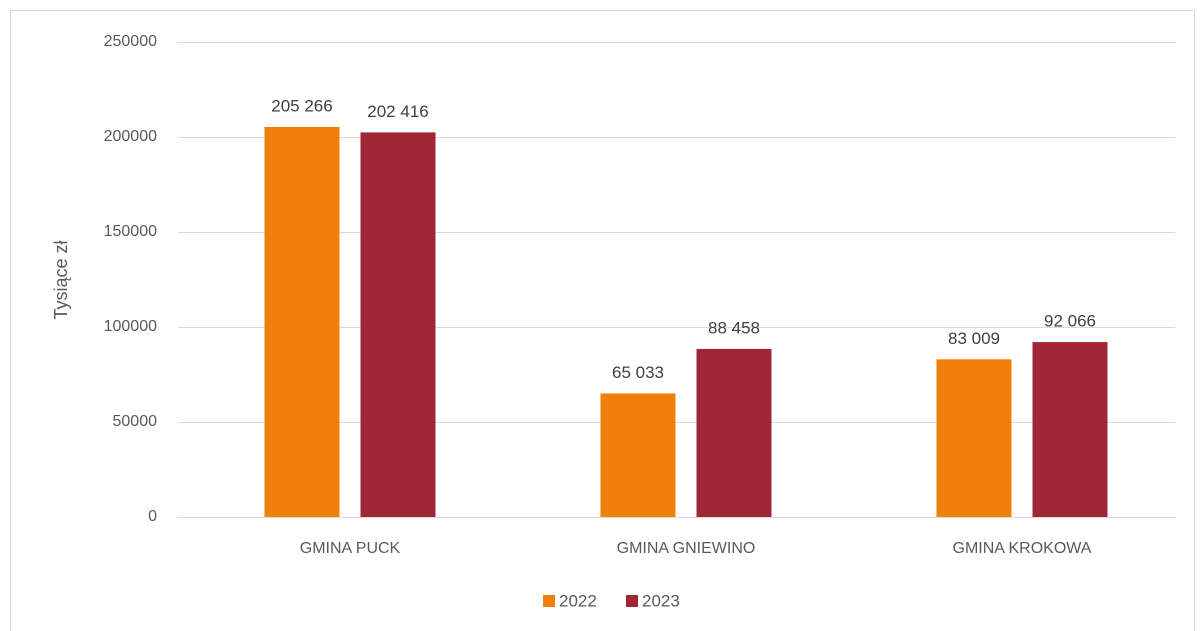 The height and width of the screenshot is (631, 1203). I want to click on value-label: 92 066, so click(1070, 321).